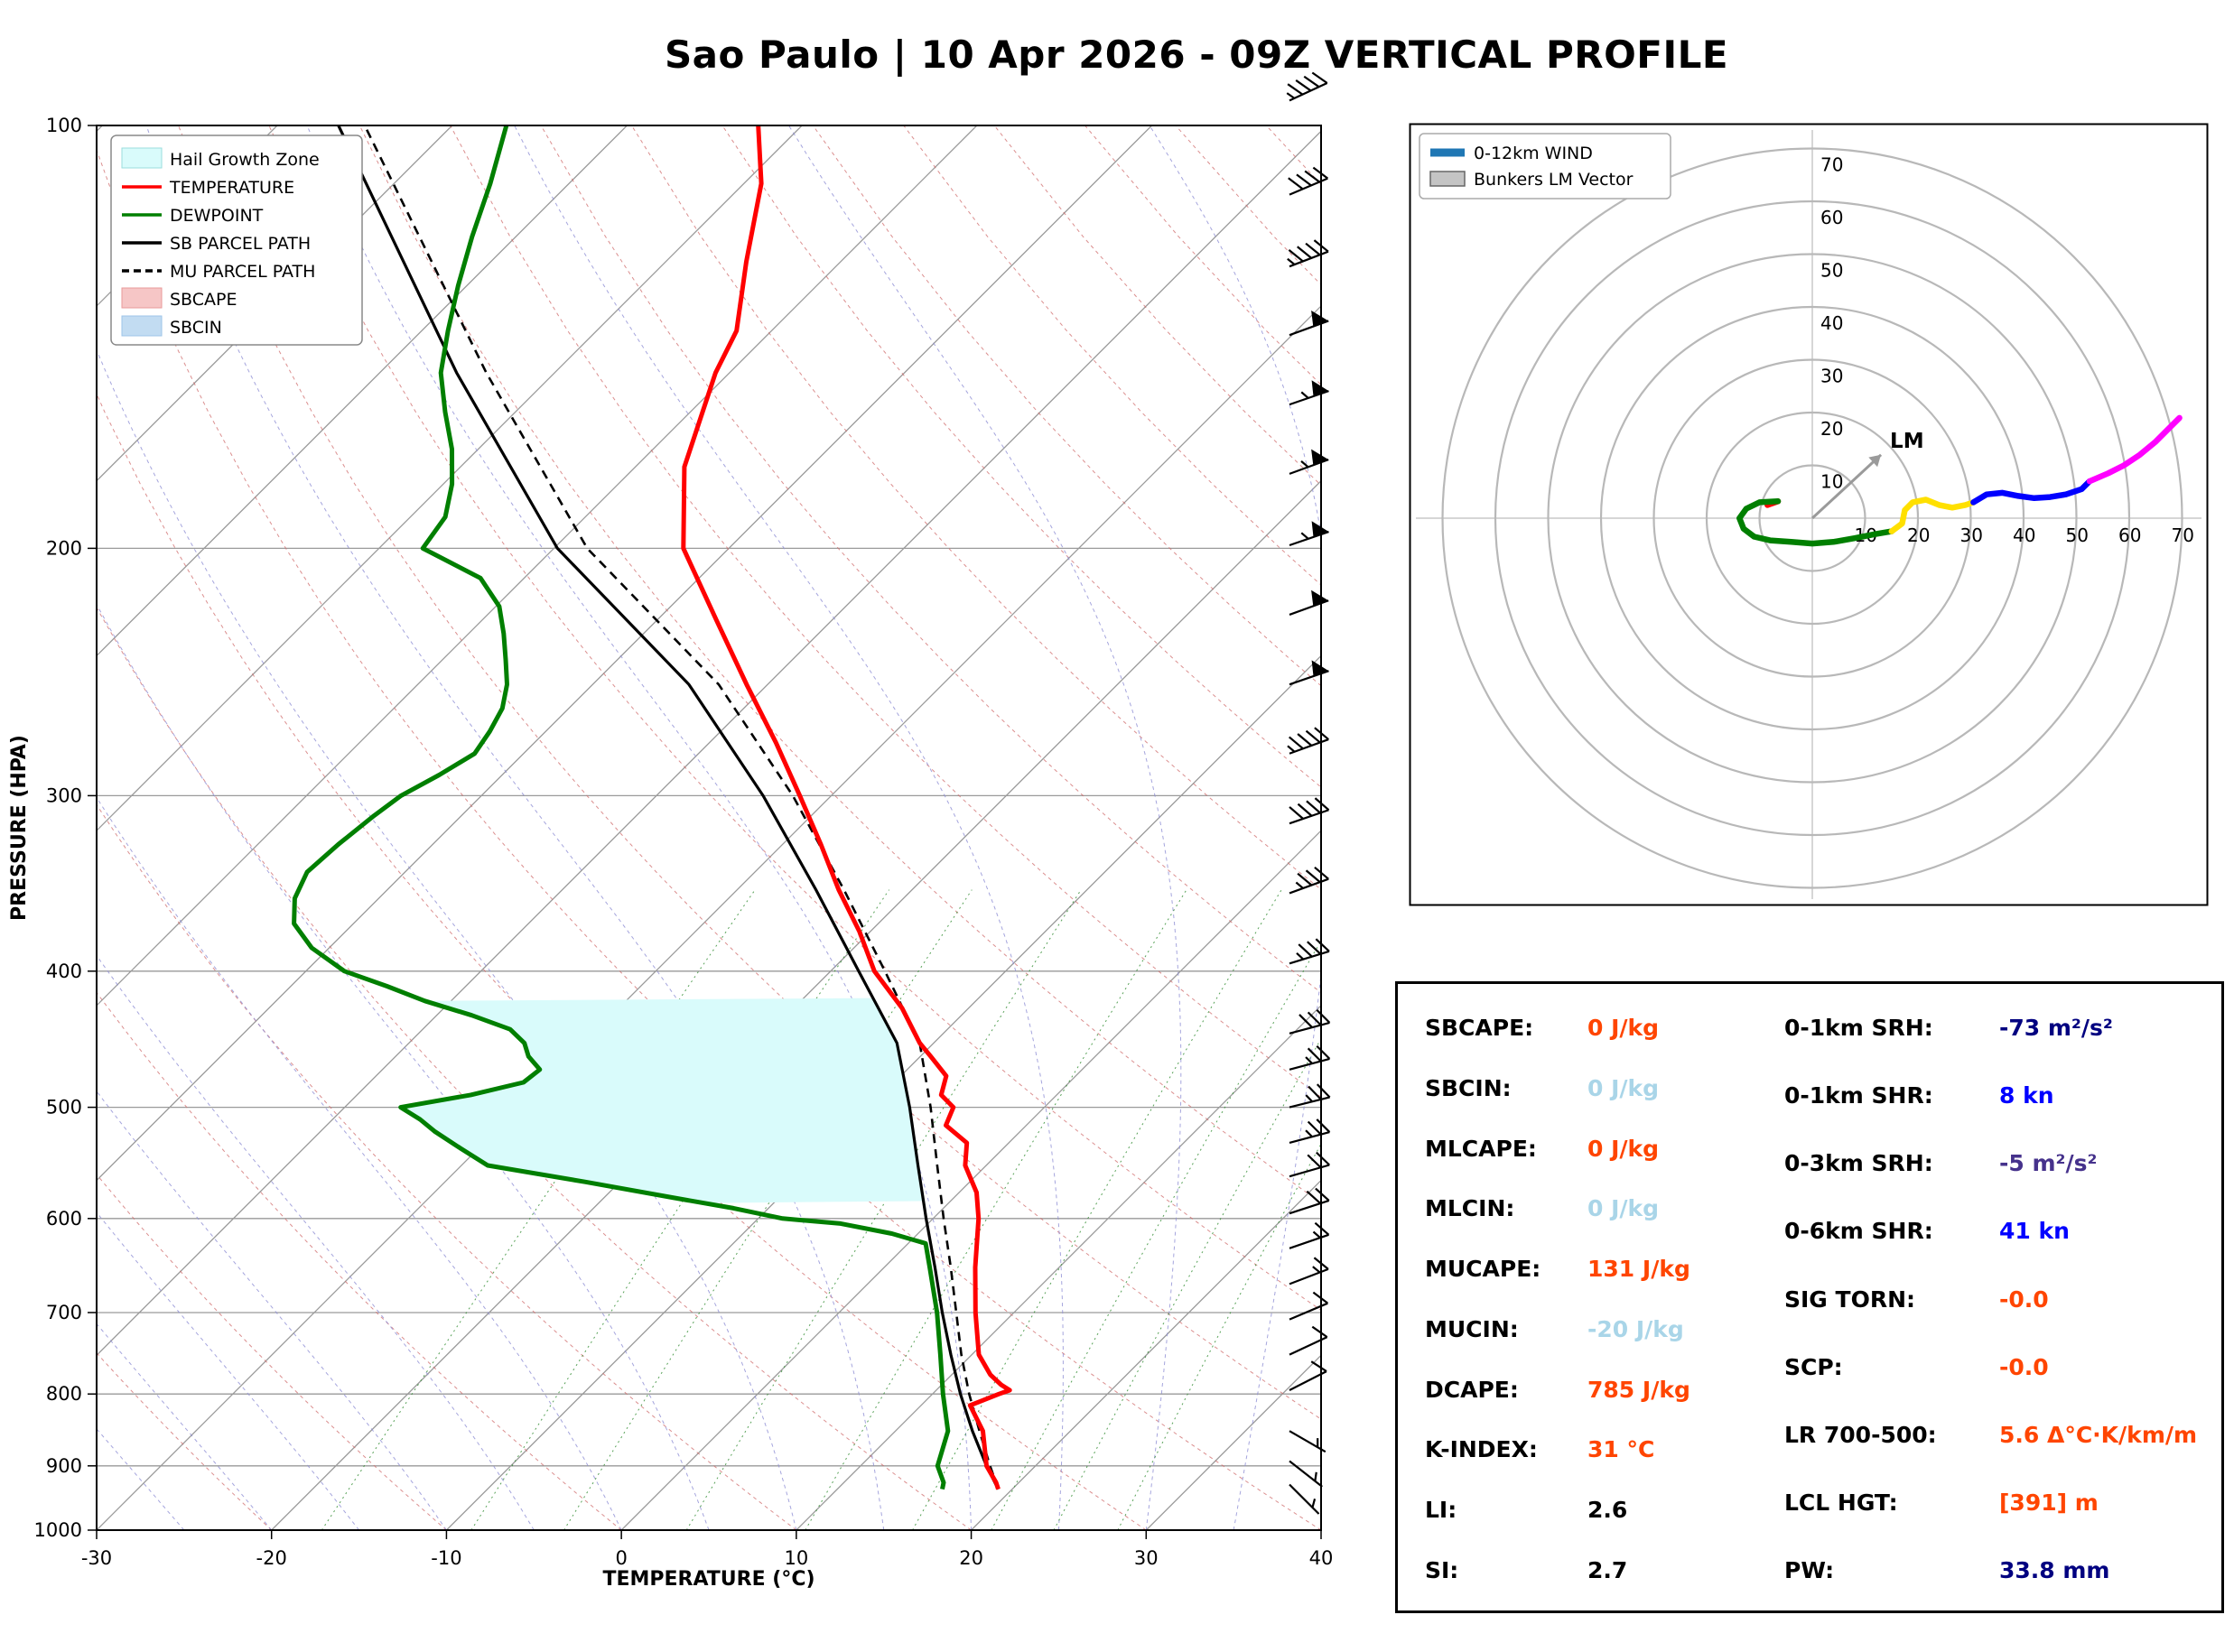  Describe the element at coordinates (971, 1558) in the screenshot. I see `x-tick-label: 20` at that location.